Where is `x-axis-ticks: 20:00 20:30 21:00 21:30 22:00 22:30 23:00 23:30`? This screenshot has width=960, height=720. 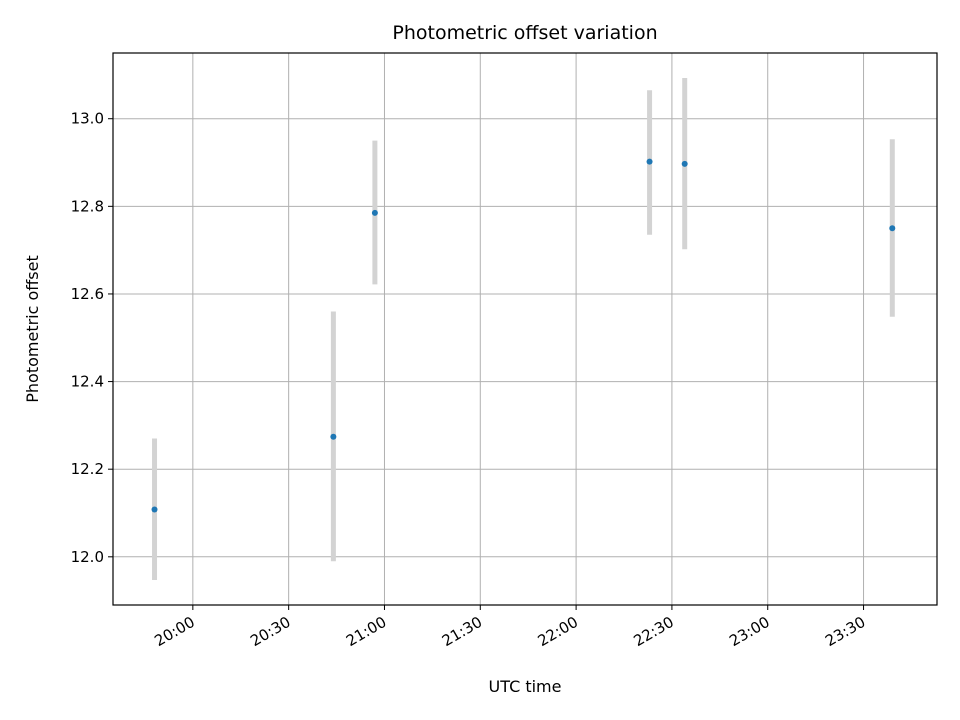 x-axis-ticks: 20:00 20:30 21:00 21:30 22:00 22:30 23:00 23:30 is located at coordinates (510, 627).